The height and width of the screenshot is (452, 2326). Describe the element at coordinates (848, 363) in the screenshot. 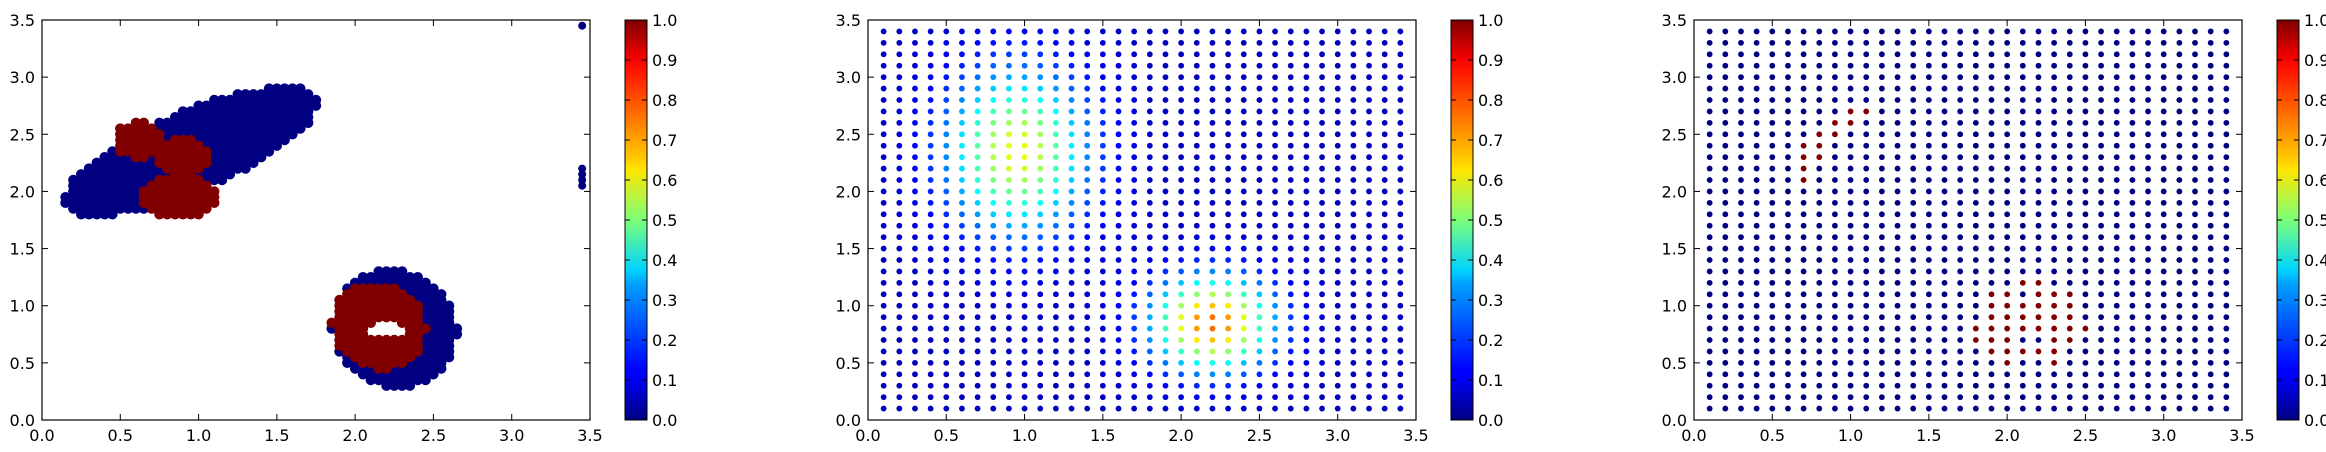

I see `y-tick-label: 0.5` at that location.